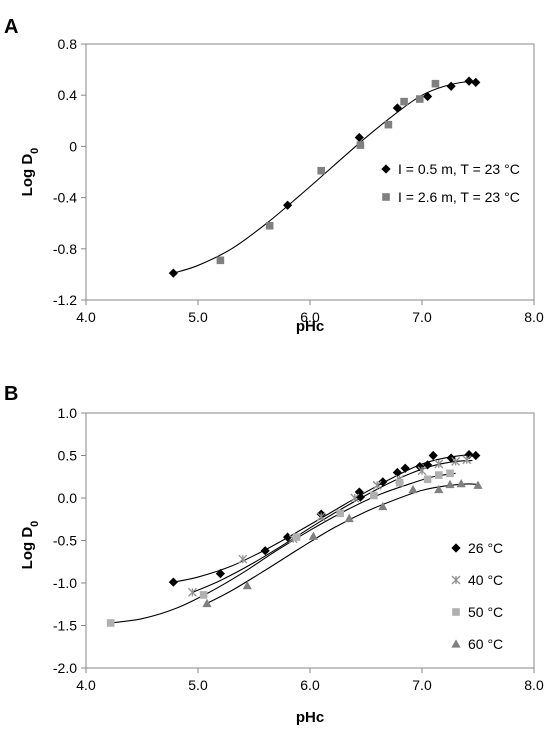 This screenshot has width=547, height=729. What do you see at coordinates (450, 183) in the screenshot?
I see `panel-a-legend: I = 0.5 m, T = 23 °C I = 2.6 m, T = 23 °C` at bounding box center [450, 183].